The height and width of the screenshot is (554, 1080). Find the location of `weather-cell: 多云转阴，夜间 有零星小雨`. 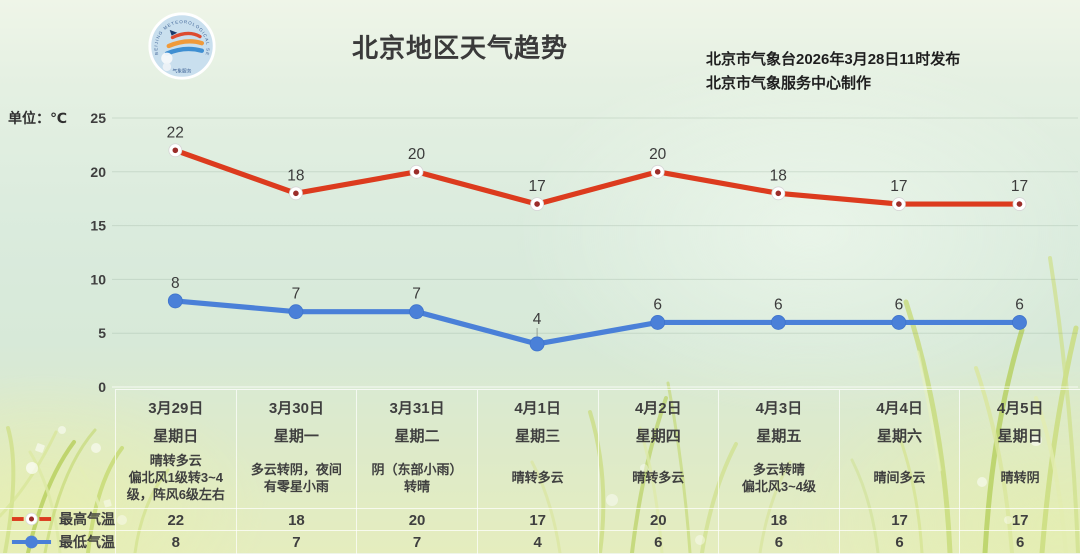

weather-cell: 多云转阴，夜间 有零星小雨 is located at coordinates (296, 477).